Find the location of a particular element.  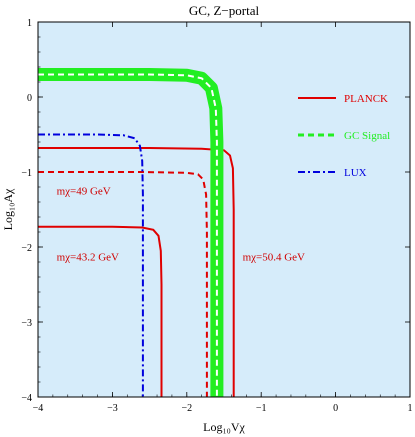

planck-line is located at coordinates (100, 311).